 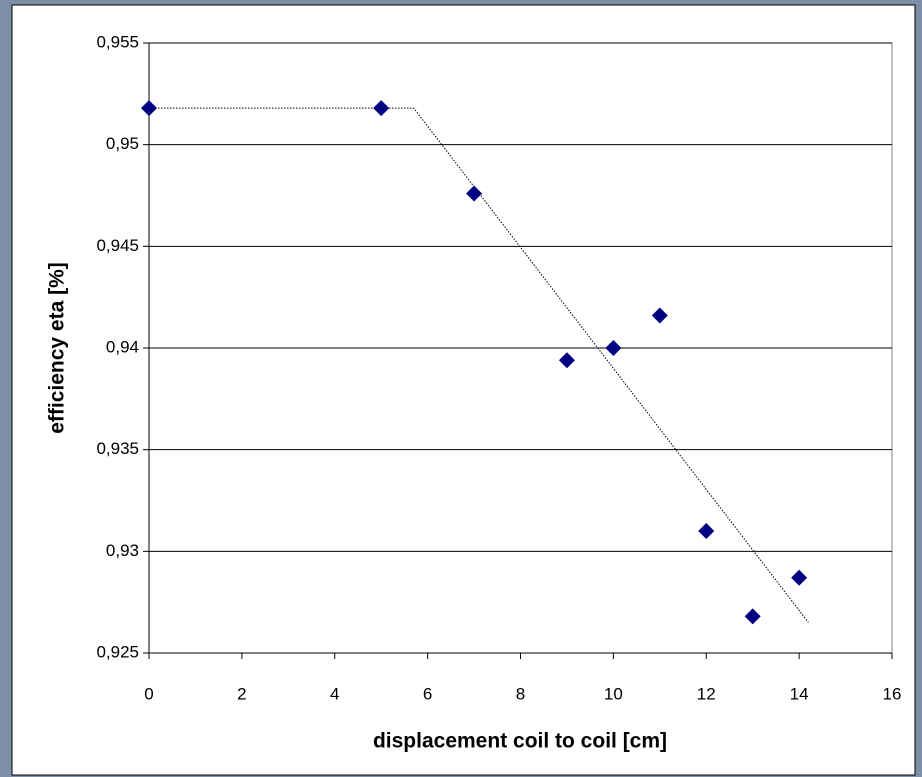 What do you see at coordinates (799, 693) in the screenshot?
I see `x-tick-label: 14` at bounding box center [799, 693].